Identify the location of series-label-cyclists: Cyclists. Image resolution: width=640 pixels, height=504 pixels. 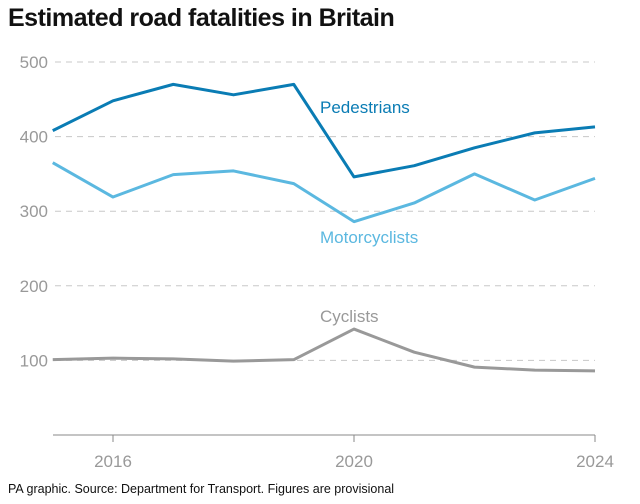
(349, 316).